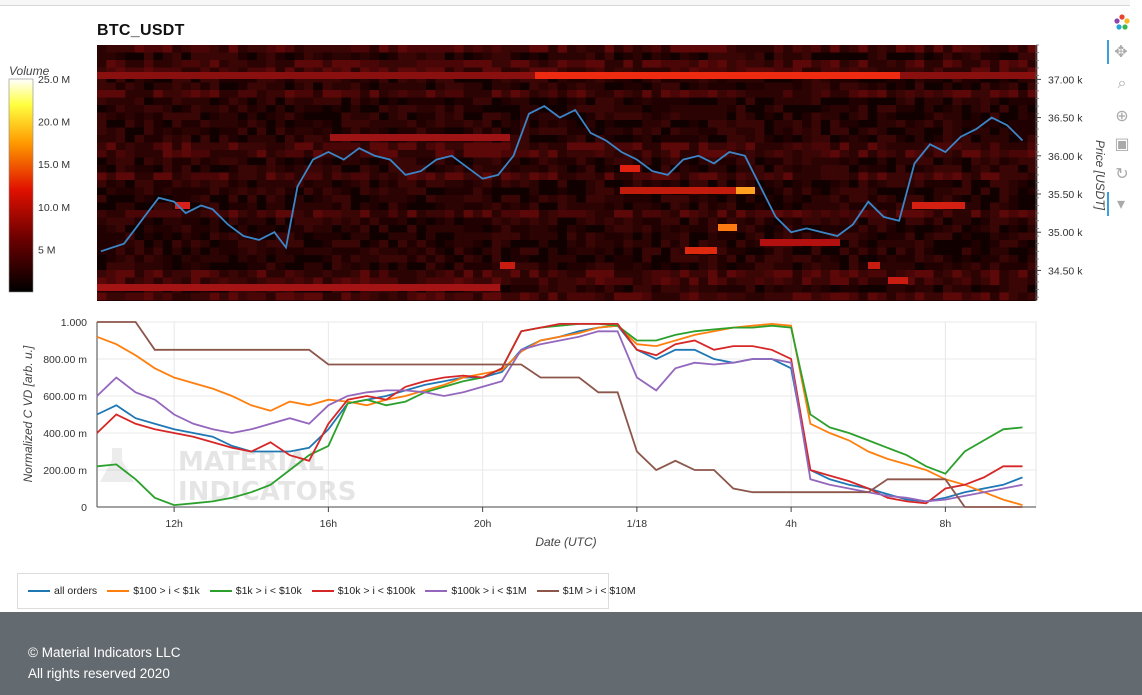 This screenshot has height=695, width=1142. What do you see at coordinates (1122, 144) in the screenshot?
I see `save-icon: ▣` at bounding box center [1122, 144].